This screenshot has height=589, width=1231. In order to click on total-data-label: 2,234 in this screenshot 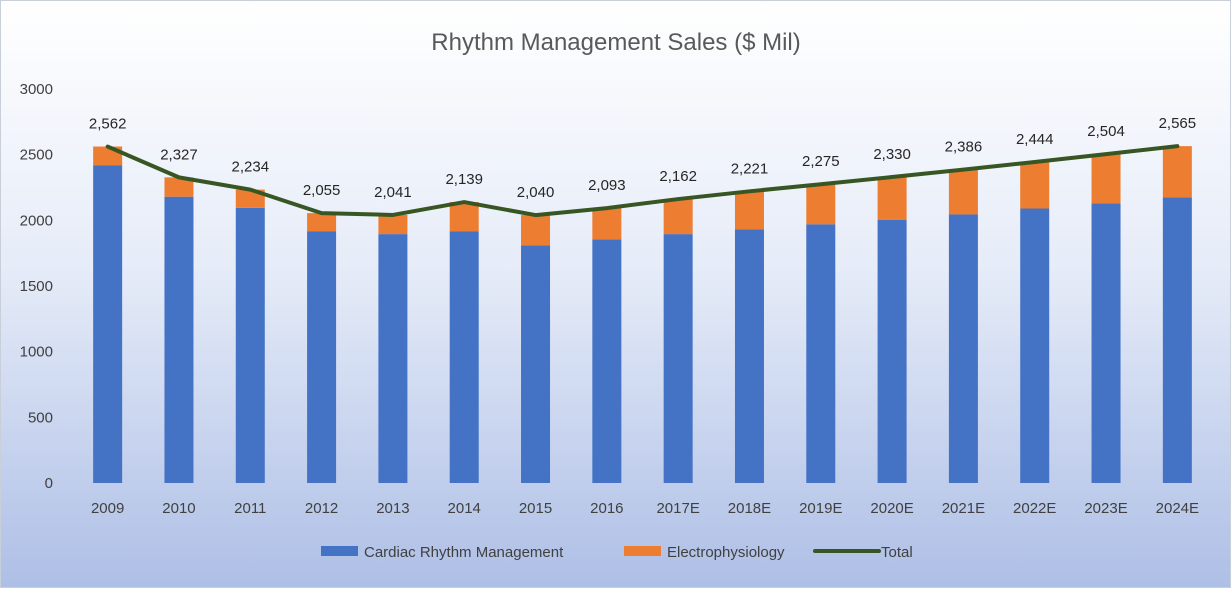, I will do `click(251, 167)`.